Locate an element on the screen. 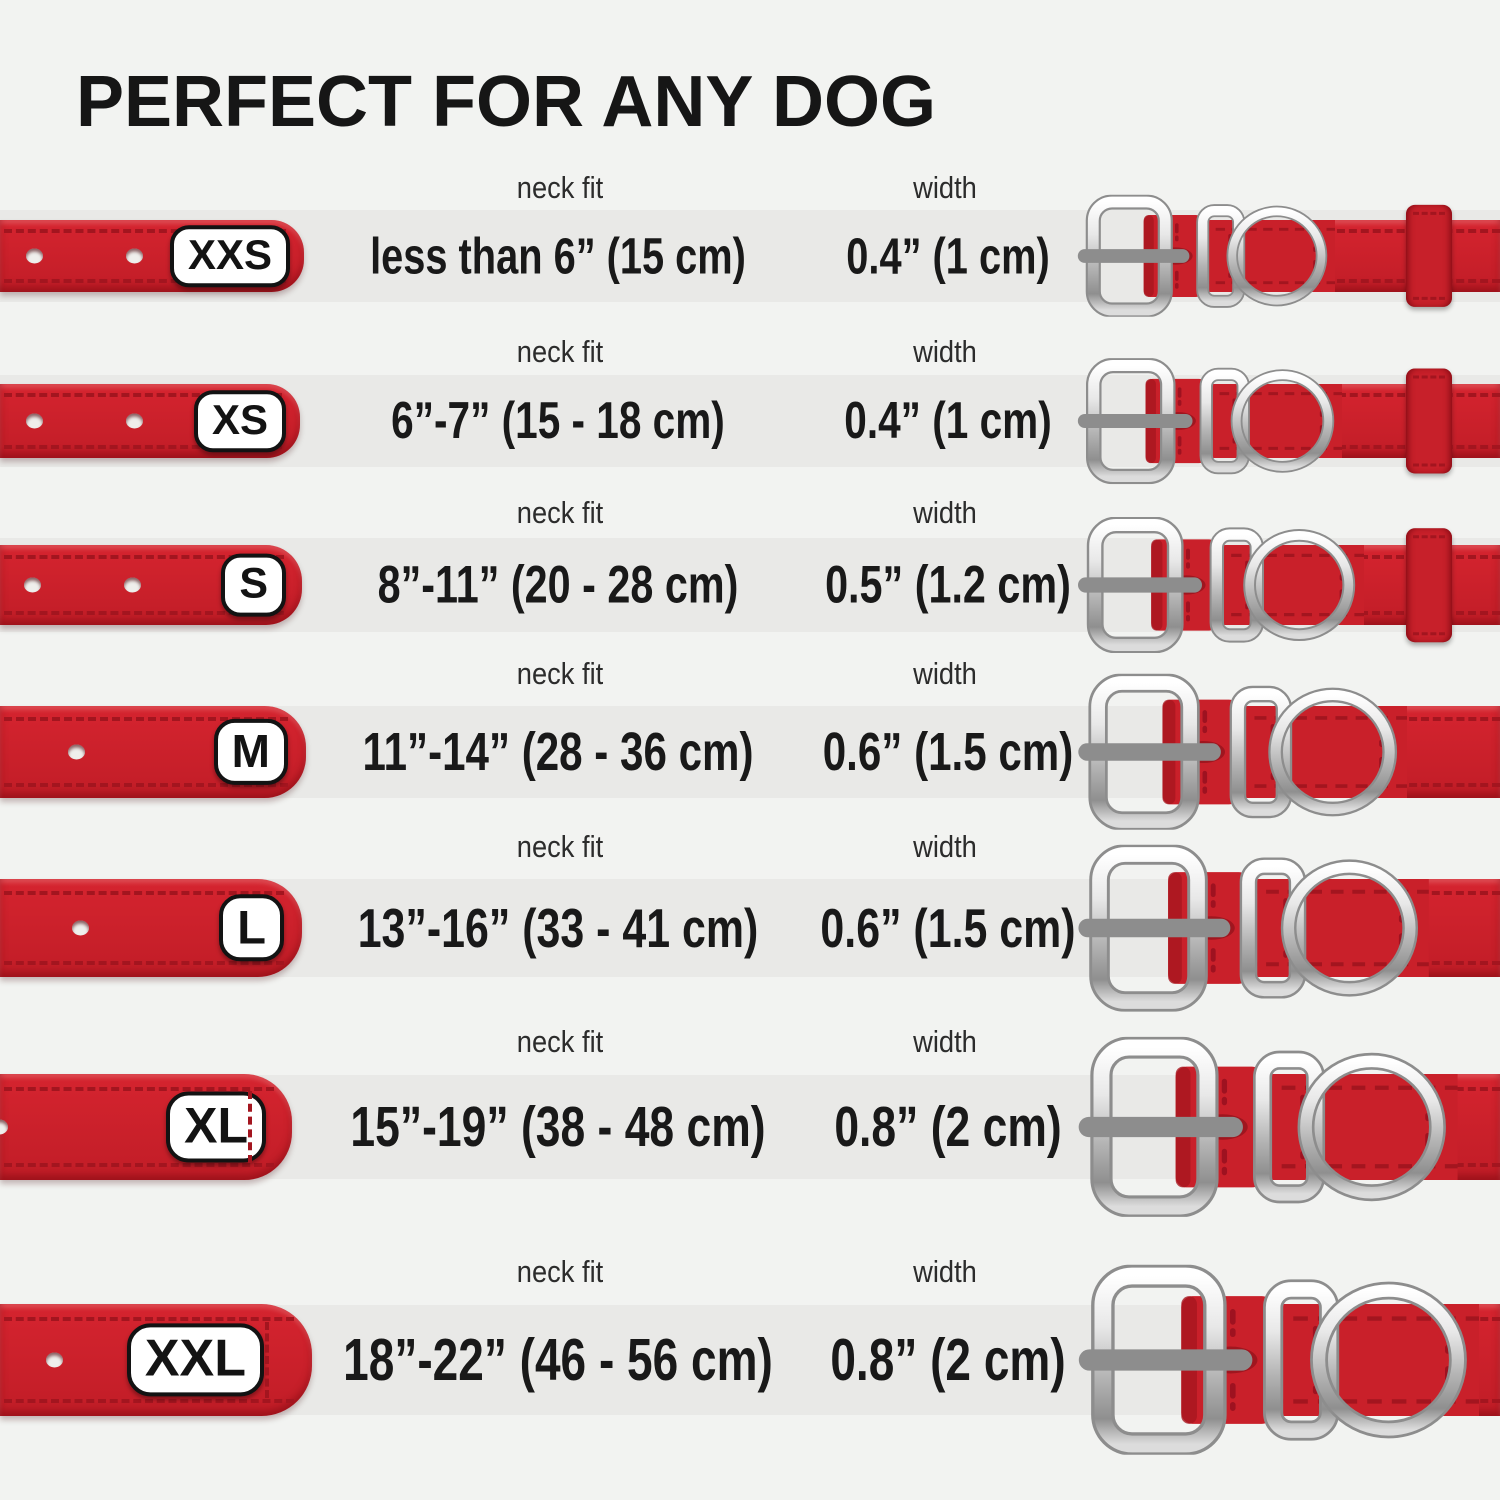 The height and width of the screenshot is (1500, 1500). collar-strap-left: XL is located at coordinates (146, 1127).